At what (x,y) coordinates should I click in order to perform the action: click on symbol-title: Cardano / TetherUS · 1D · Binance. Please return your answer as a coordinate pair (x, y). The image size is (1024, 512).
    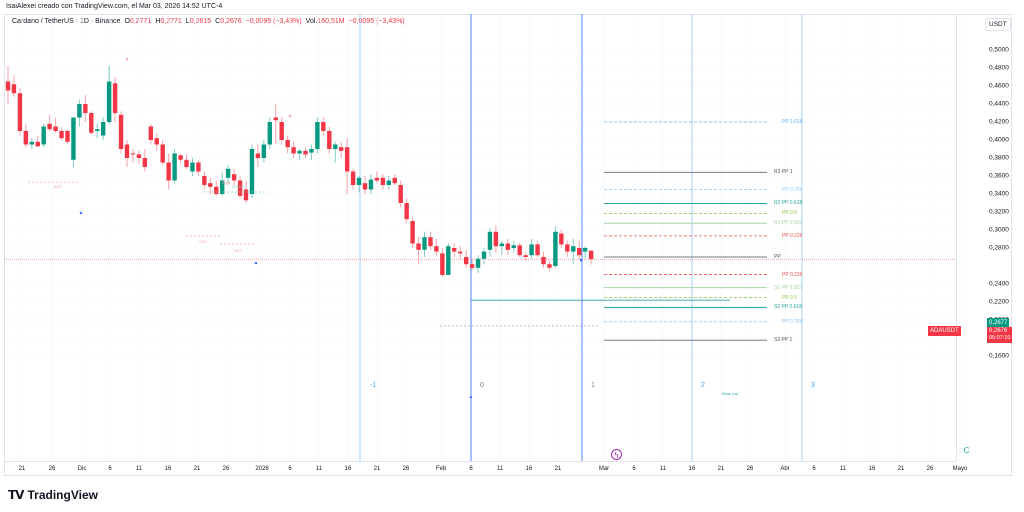
    Looking at the image, I should click on (66, 21).